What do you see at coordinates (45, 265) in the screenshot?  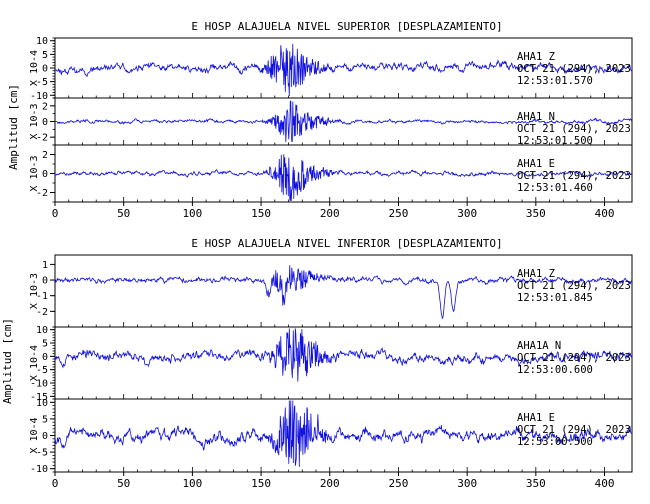 I see `y-tick-label: 1` at bounding box center [45, 265].